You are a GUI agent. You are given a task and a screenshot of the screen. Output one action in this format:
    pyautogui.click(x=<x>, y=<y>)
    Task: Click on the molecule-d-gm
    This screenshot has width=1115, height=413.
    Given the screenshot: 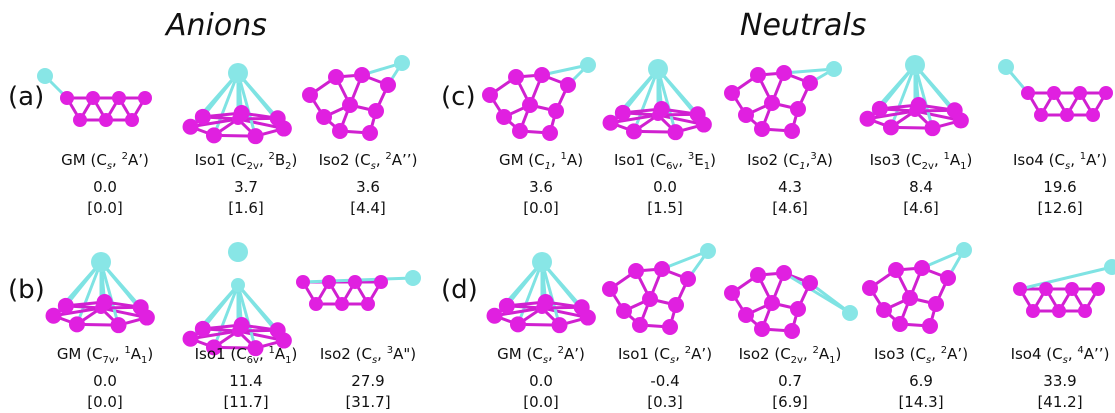 What is the action you would take?
    pyautogui.click(x=541, y=293)
    